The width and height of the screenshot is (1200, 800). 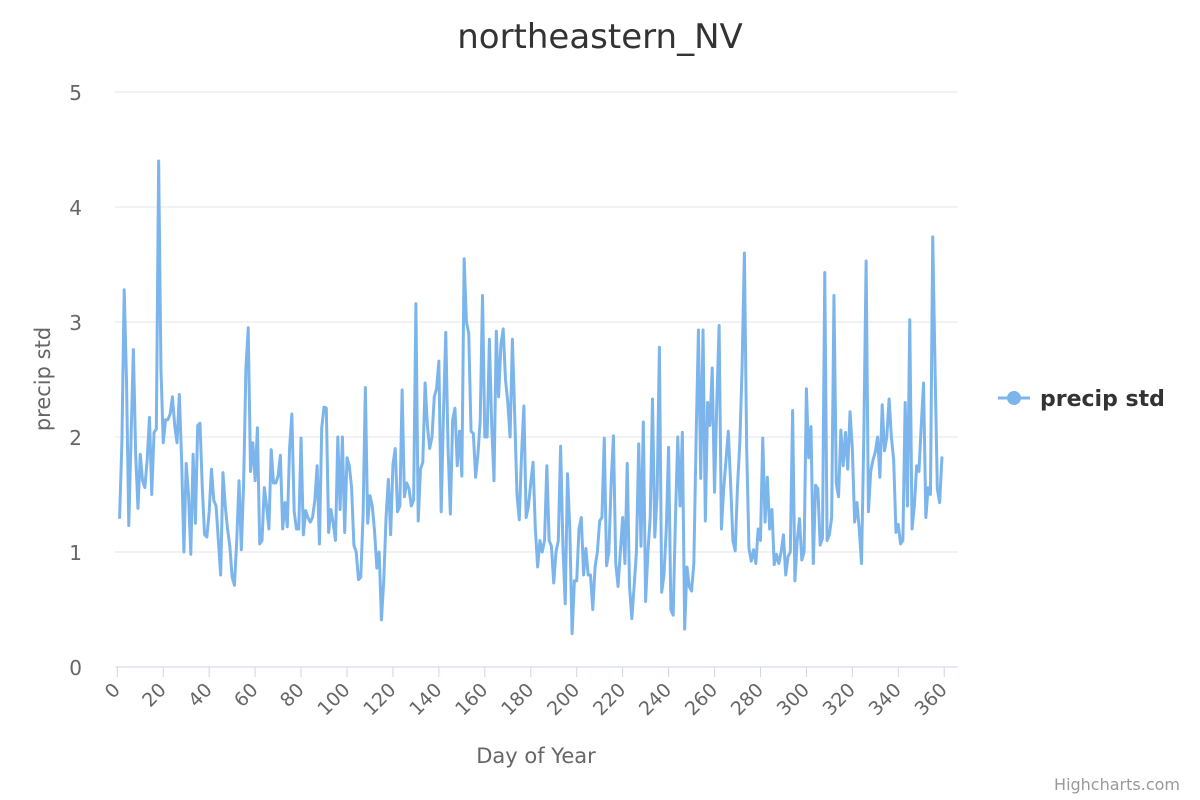 What do you see at coordinates (75, 208) in the screenshot?
I see `y-tick-label: 4` at bounding box center [75, 208].